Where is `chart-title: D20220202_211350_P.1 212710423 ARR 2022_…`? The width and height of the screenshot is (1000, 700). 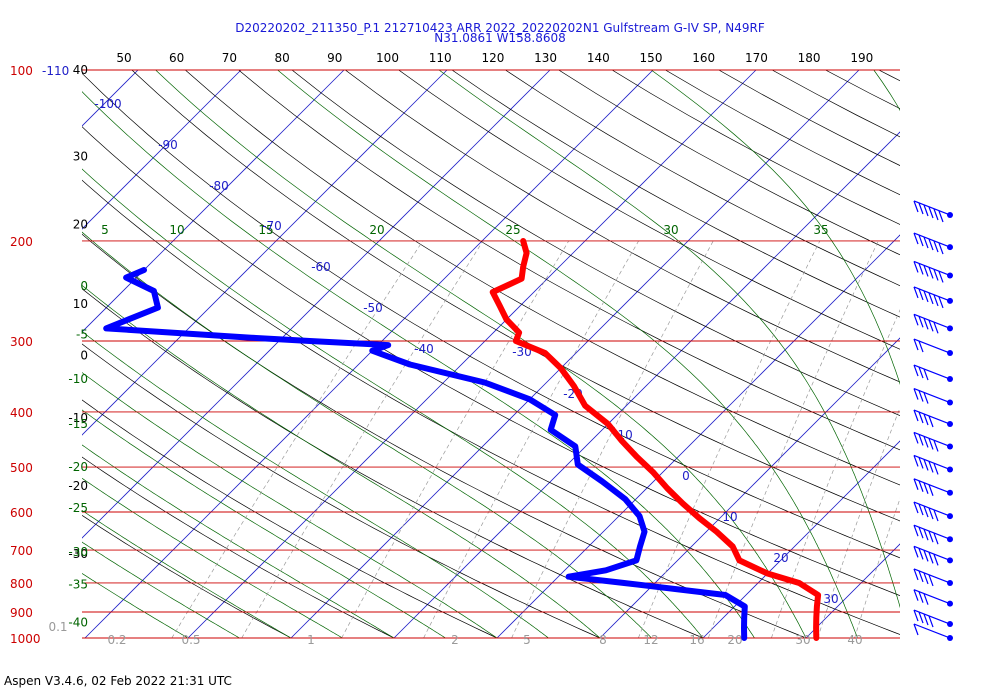 chart-title: D20220202_211350_P.1 212710423 ARR 2022_… is located at coordinates (500, 28).